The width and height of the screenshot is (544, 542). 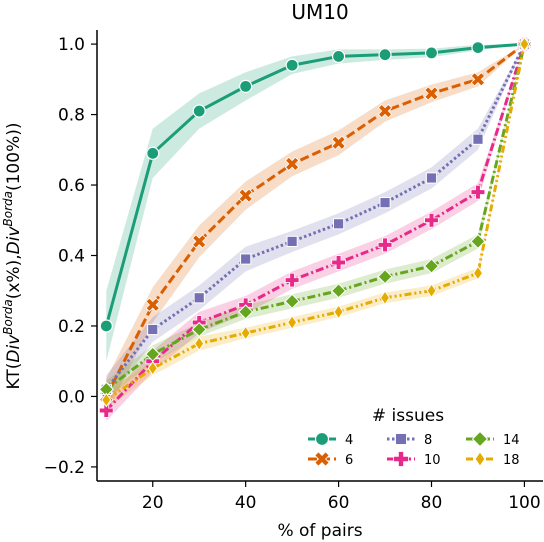 I want to click on x-tick-label: 60, so click(x=339, y=503).